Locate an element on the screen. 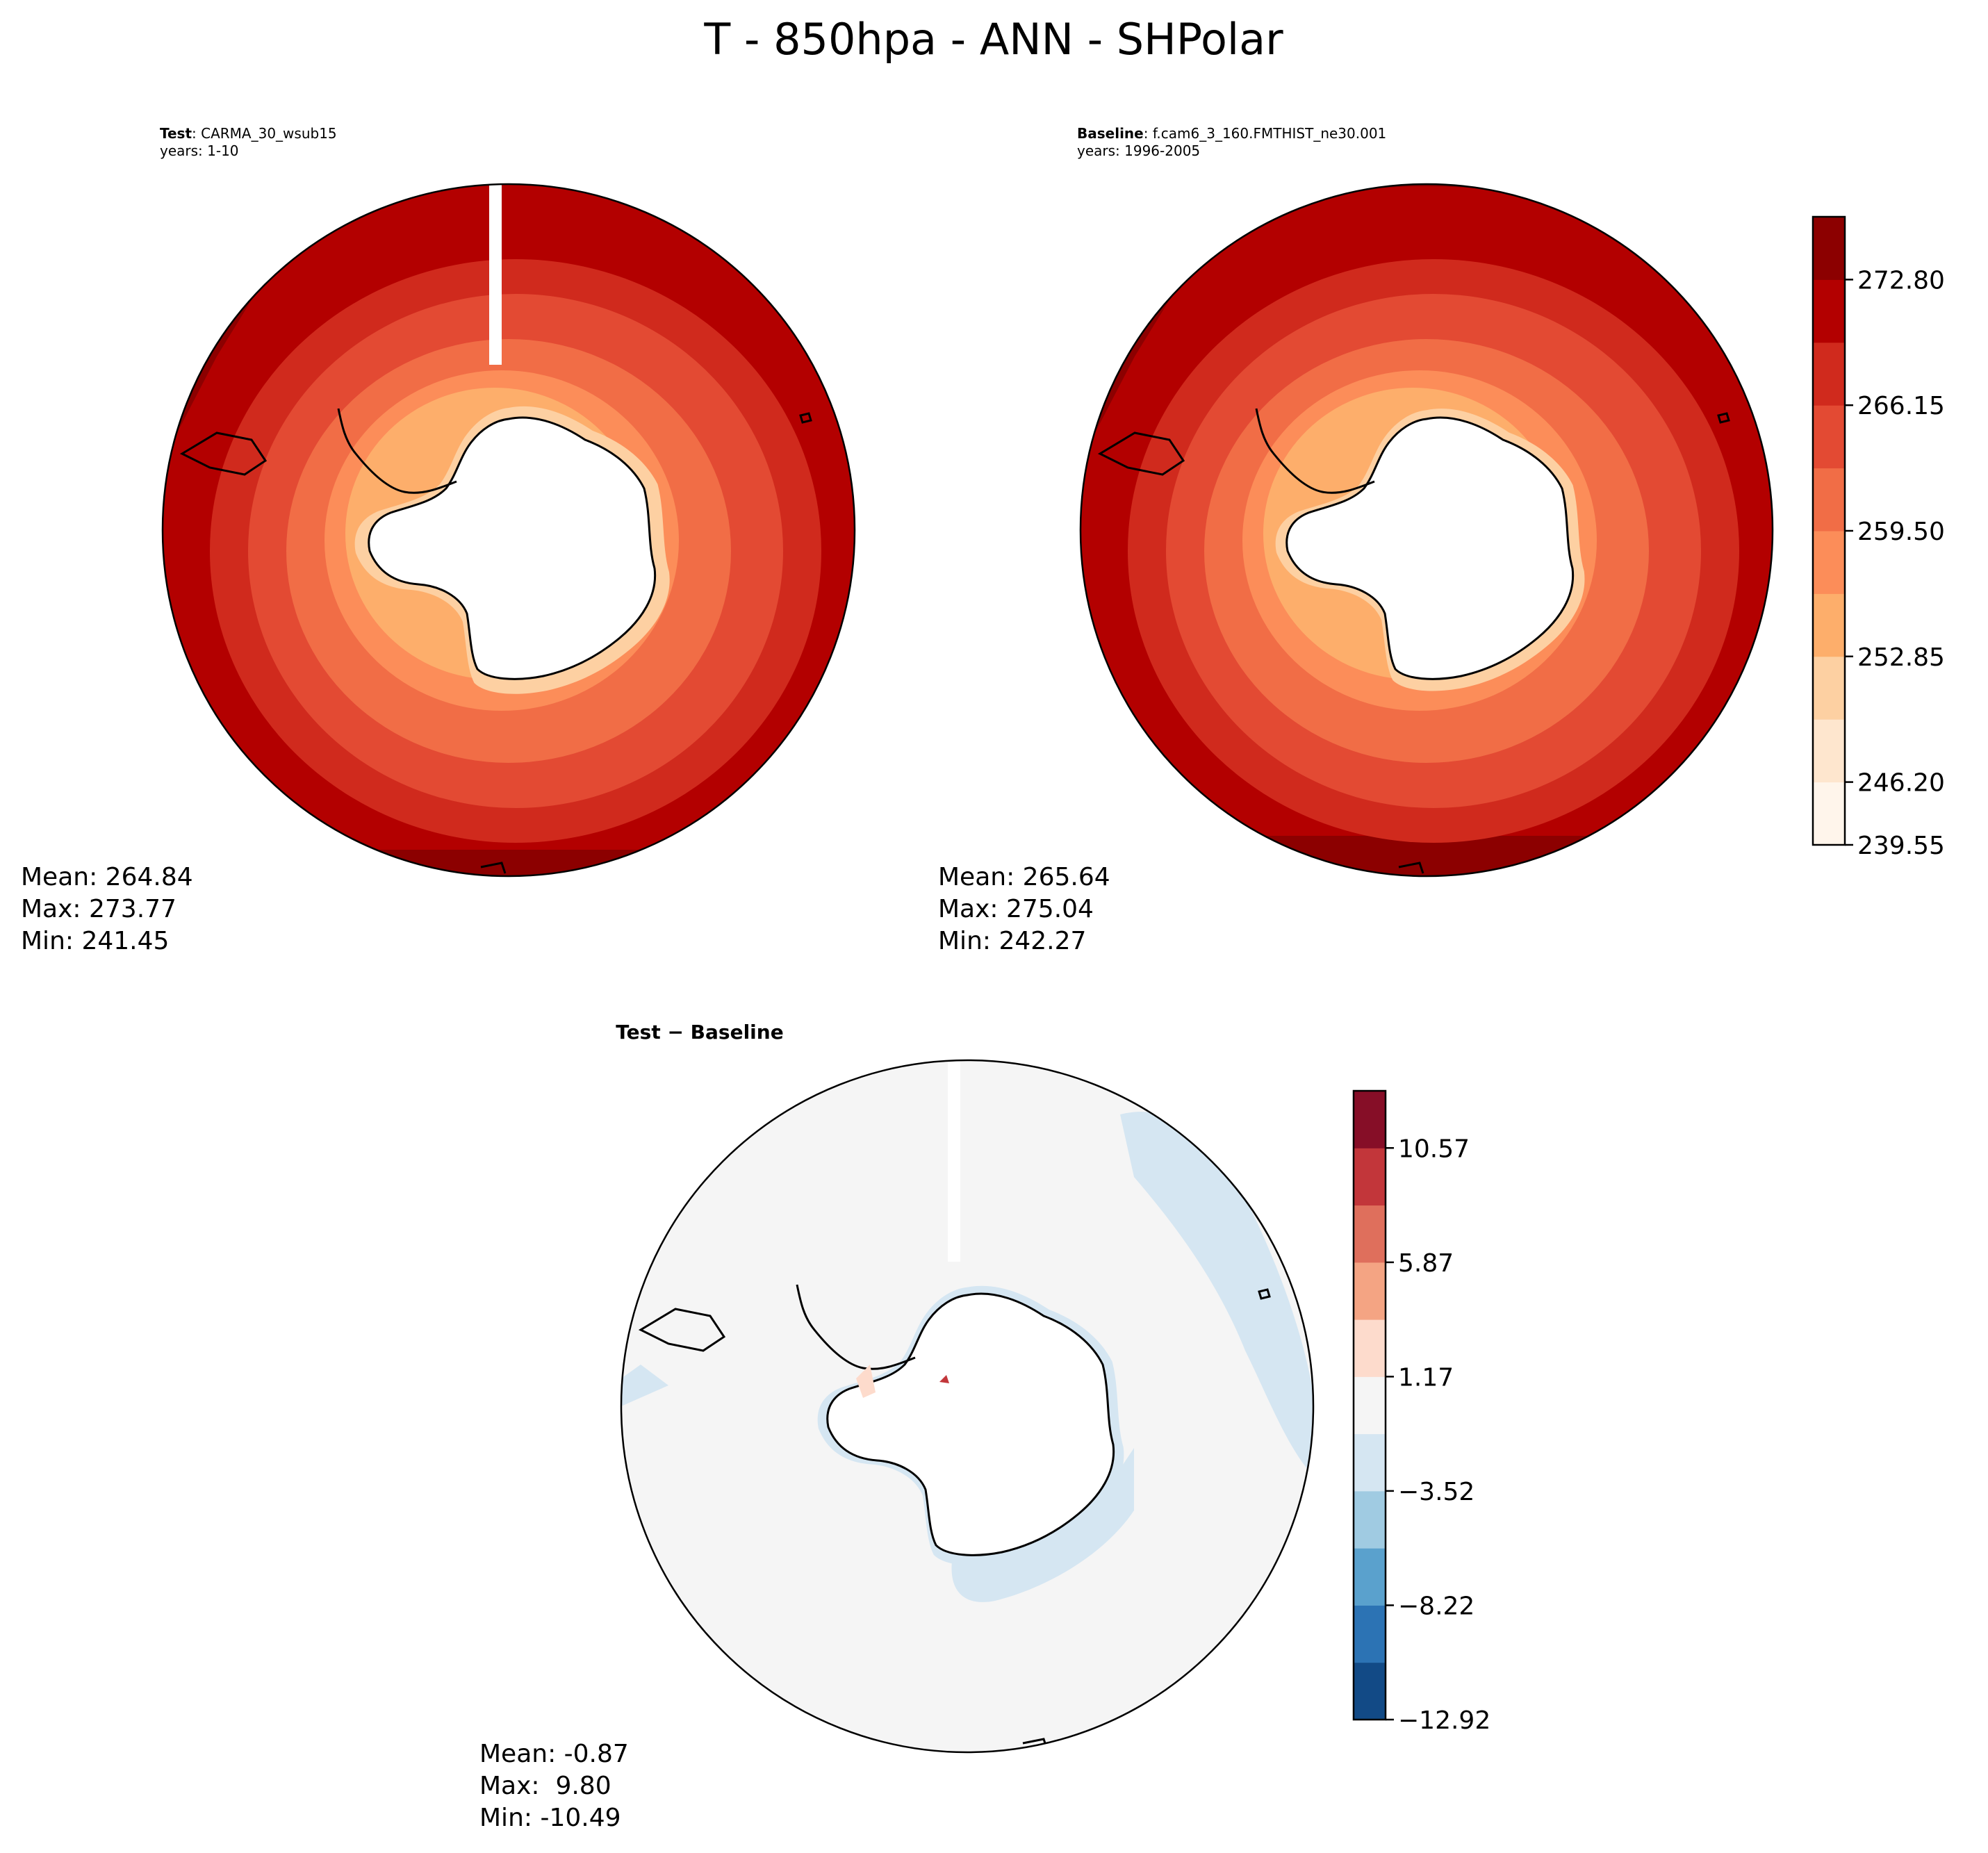 Image resolution: width=1988 pixels, height=1853 pixels. difference-colorbar-tick-label: 10.57 is located at coordinates (1434, 1149).